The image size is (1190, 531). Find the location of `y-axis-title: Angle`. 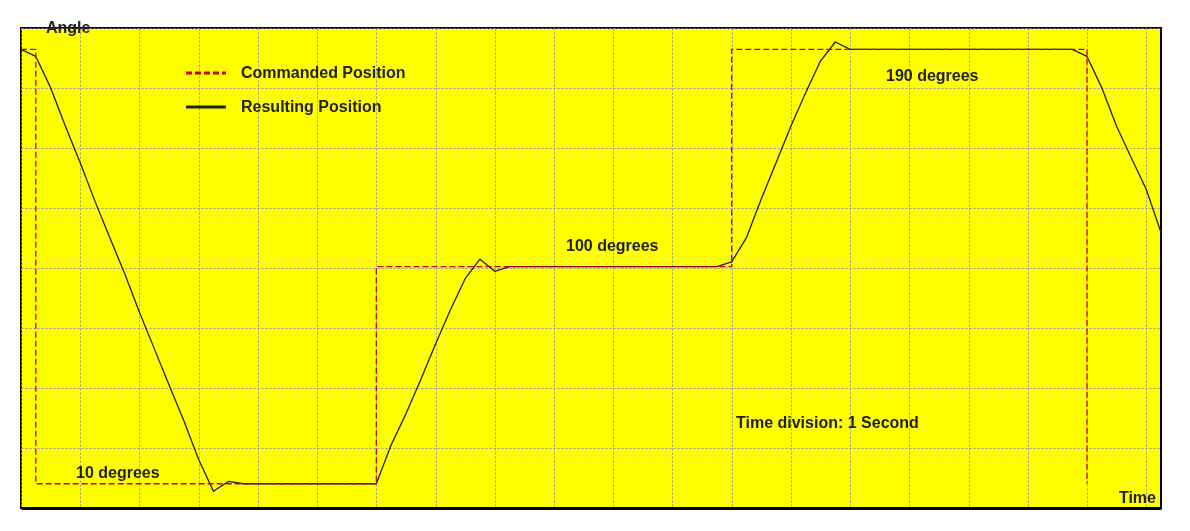

y-axis-title: Angle is located at coordinates (68, 27).